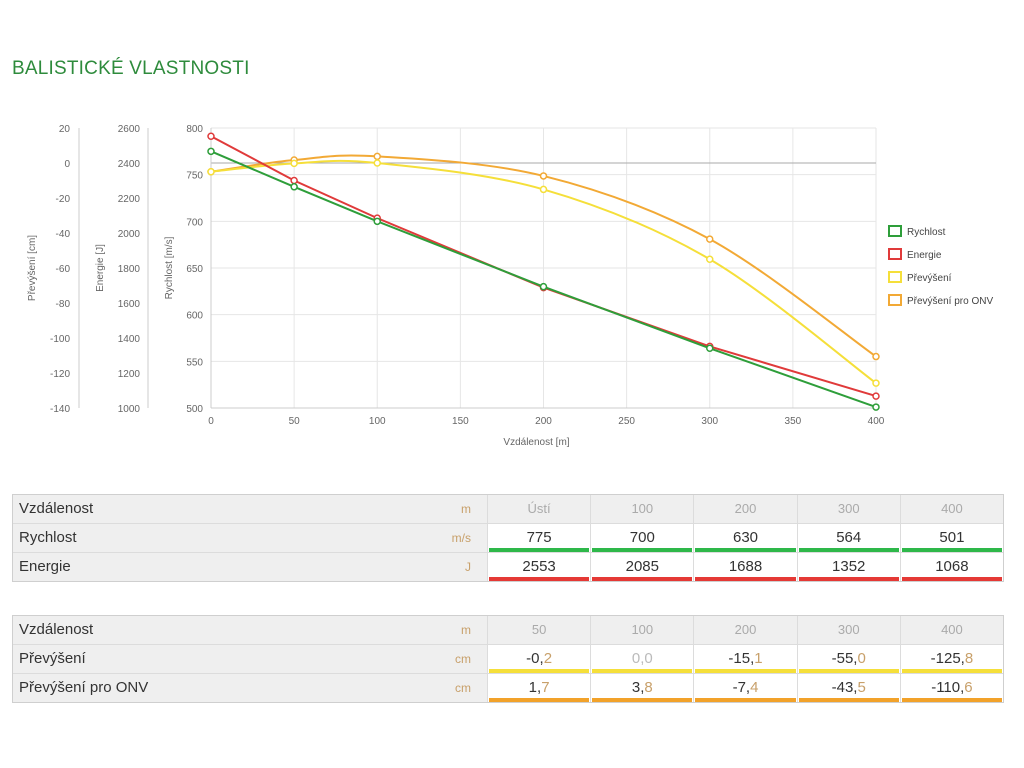 The height and width of the screenshot is (768, 1024). What do you see at coordinates (129, 129) in the screenshot?
I see `y-tick-label-energie: 2600` at bounding box center [129, 129].